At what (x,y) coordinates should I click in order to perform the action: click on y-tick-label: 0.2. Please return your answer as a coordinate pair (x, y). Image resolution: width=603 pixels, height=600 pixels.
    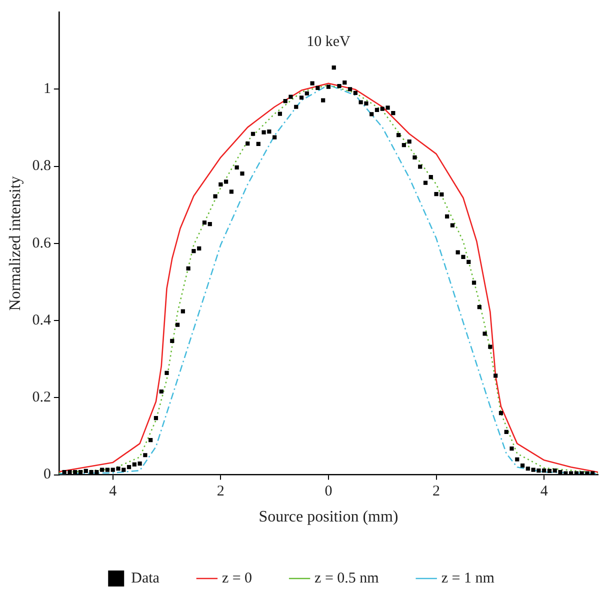
    Looking at the image, I should click on (41, 398).